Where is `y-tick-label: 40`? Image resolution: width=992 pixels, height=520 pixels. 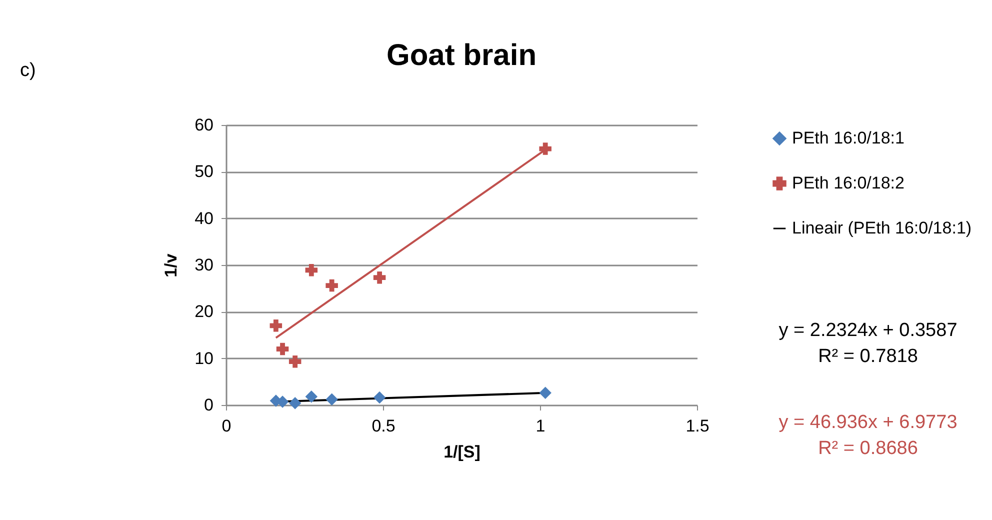 y-tick-label: 40 is located at coordinates (204, 218).